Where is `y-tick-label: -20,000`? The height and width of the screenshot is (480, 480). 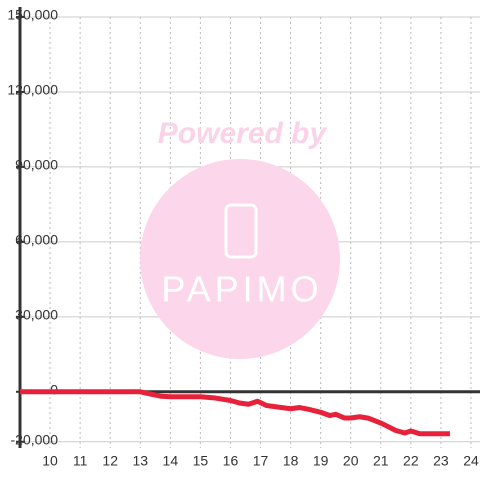 y-tick-label: -20,000 is located at coordinates (35, 439).